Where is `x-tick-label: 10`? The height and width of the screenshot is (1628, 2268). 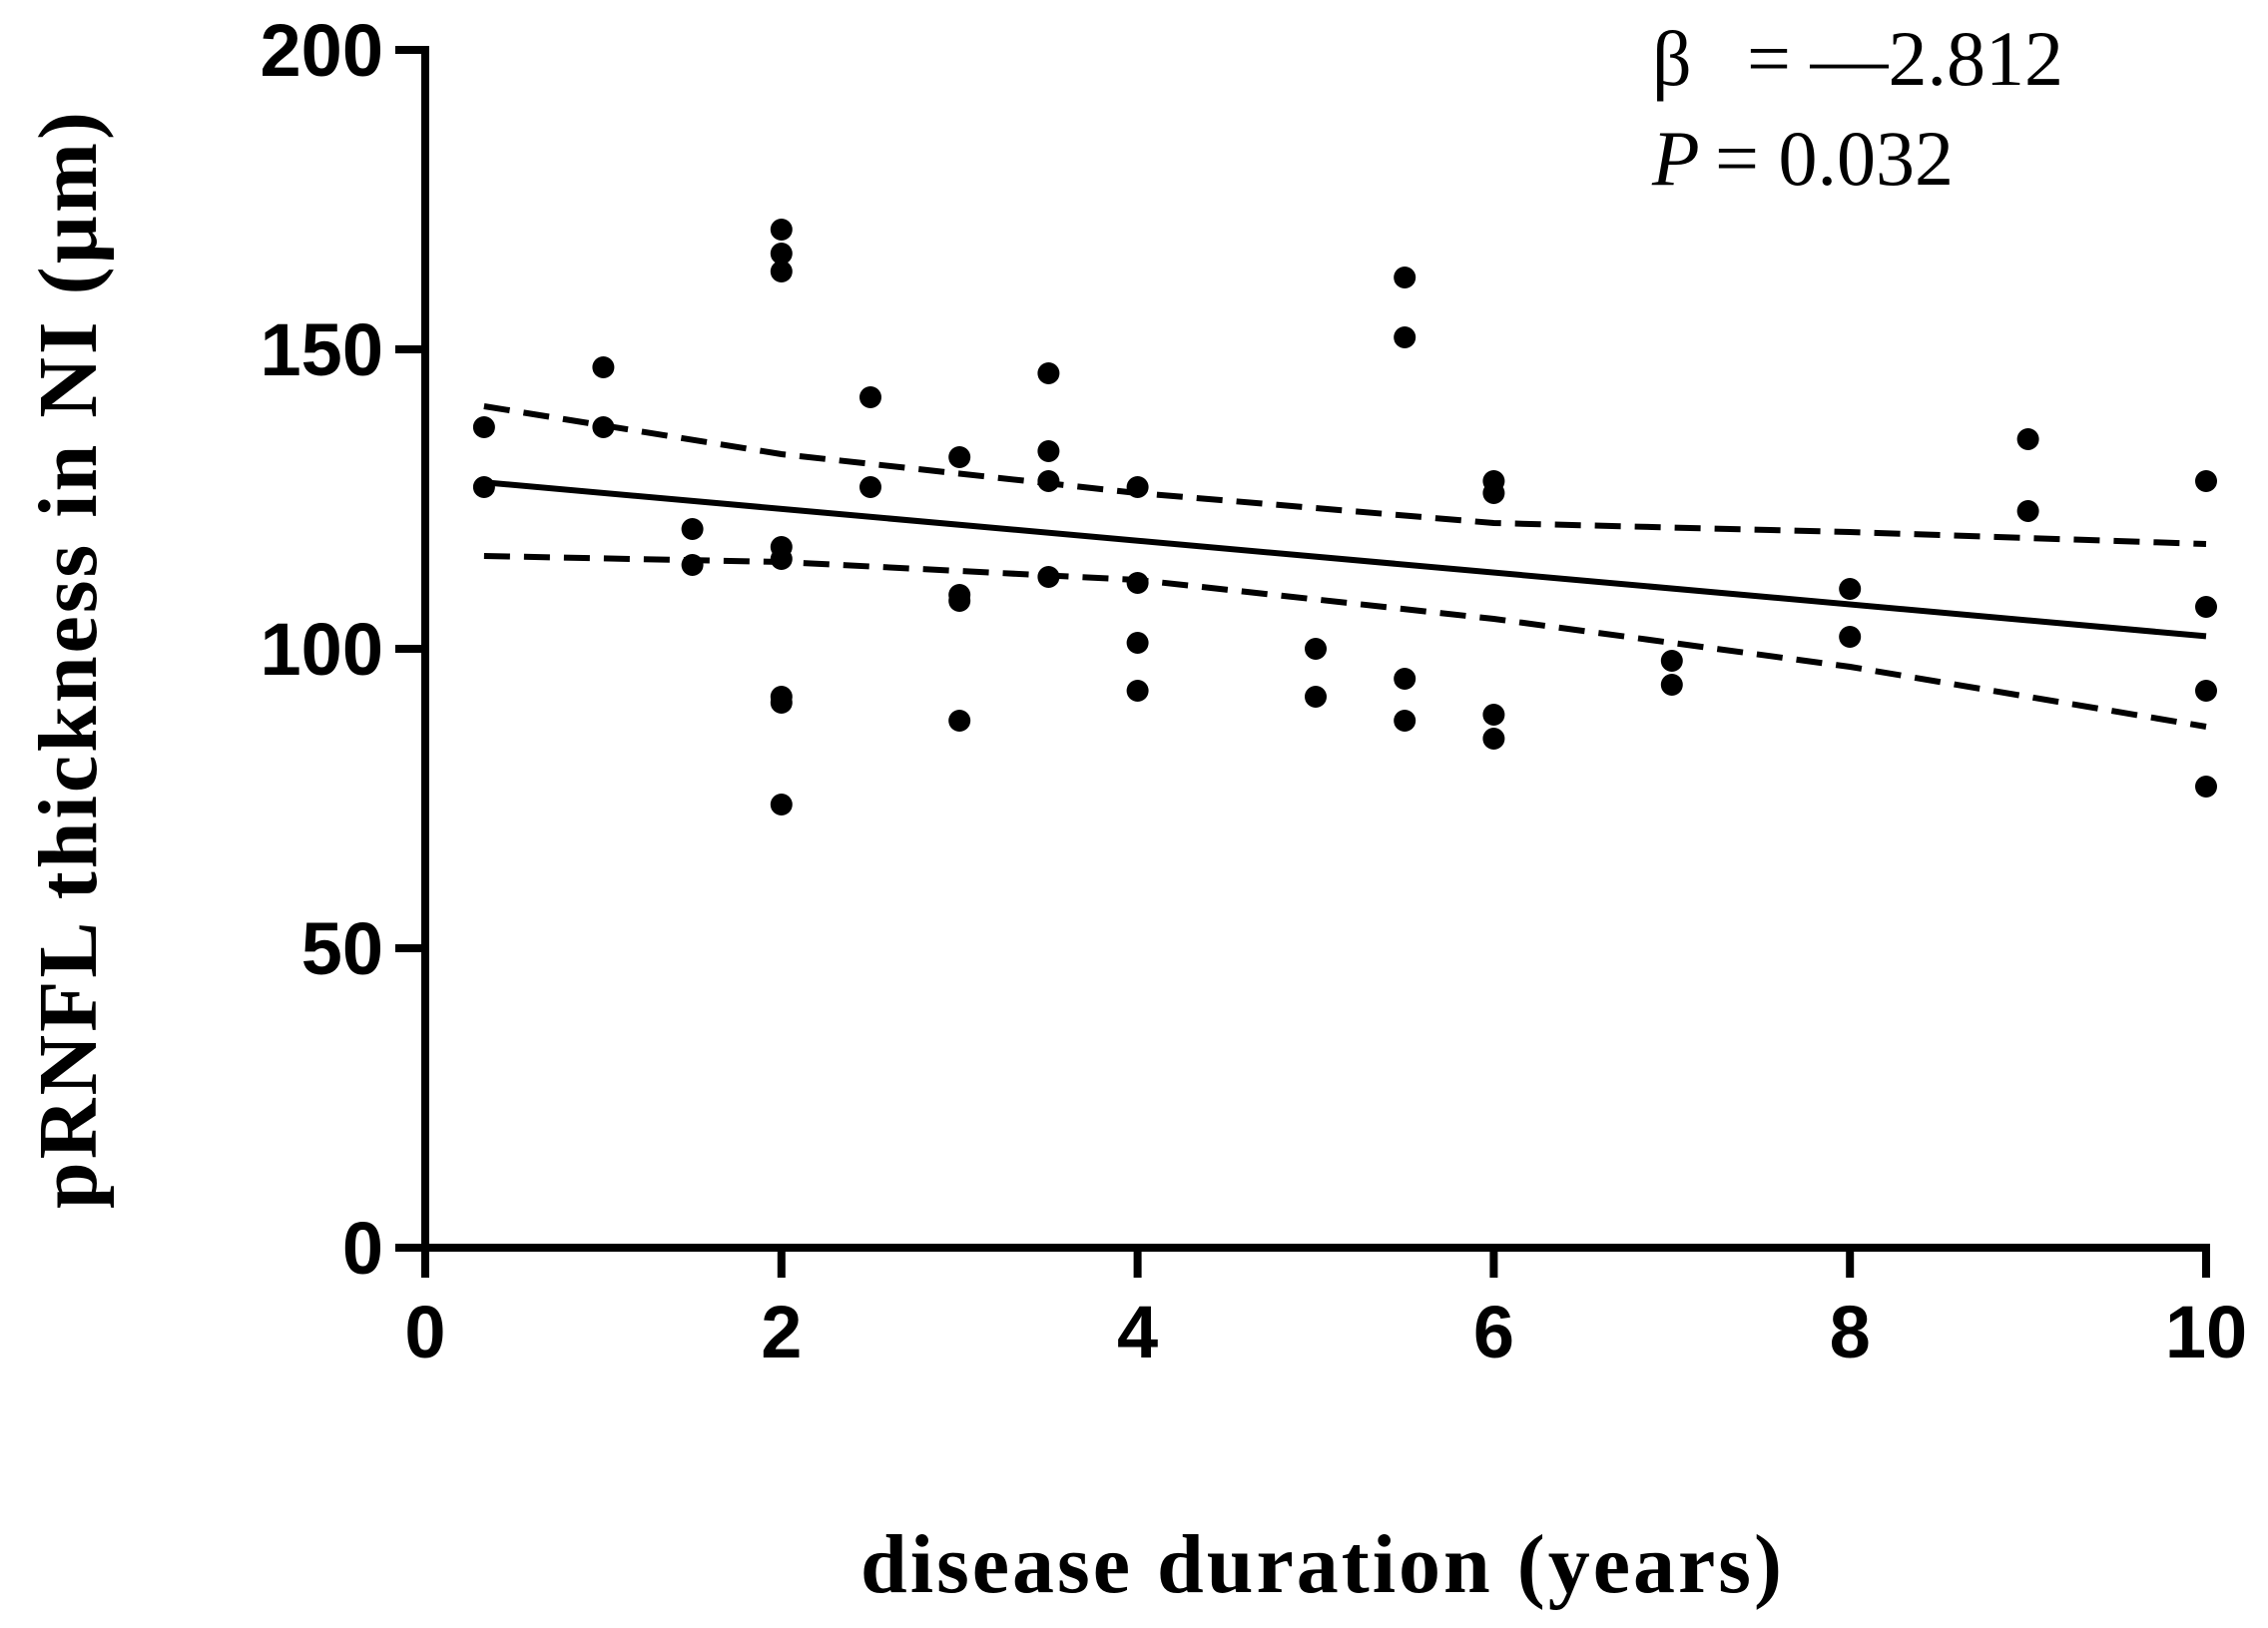
x-tick-label: 10 is located at coordinates (2206, 1332).